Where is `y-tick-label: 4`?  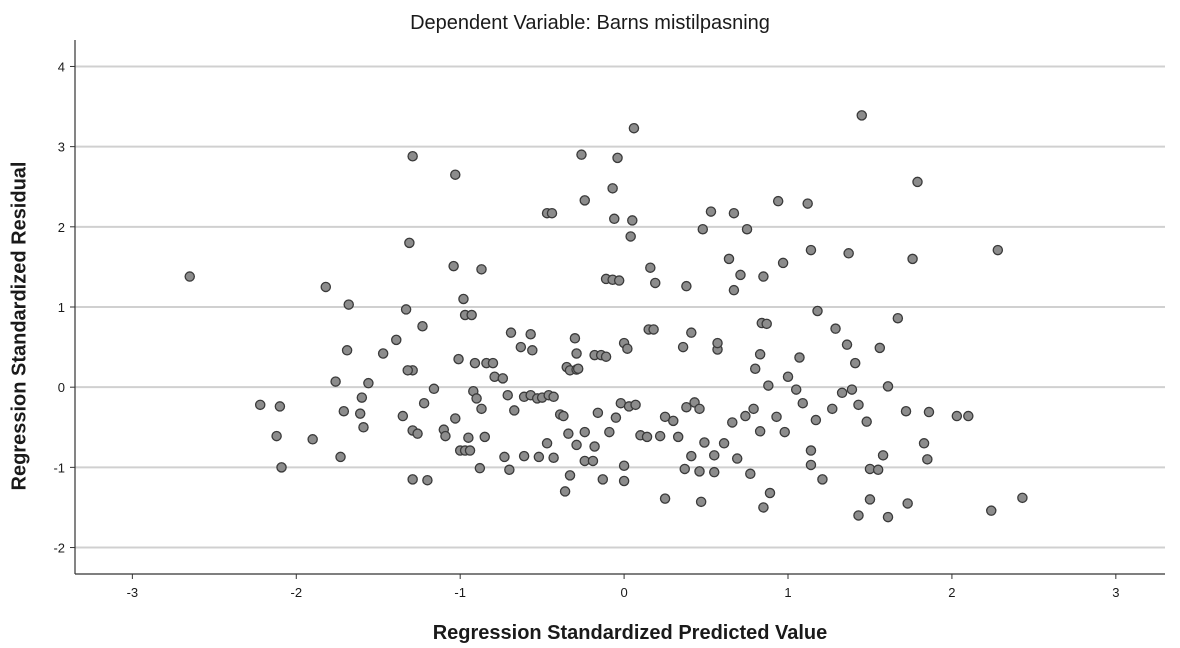
y-tick-label: 4 is located at coordinates (61, 66).